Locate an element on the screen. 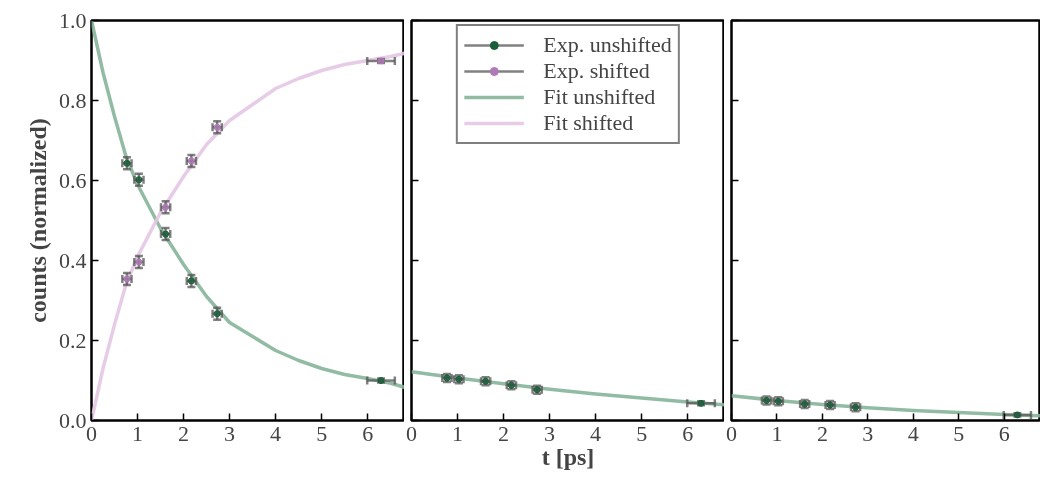 The height and width of the screenshot is (492, 1040). y-tick-label: 1.0 is located at coordinates (73, 20).